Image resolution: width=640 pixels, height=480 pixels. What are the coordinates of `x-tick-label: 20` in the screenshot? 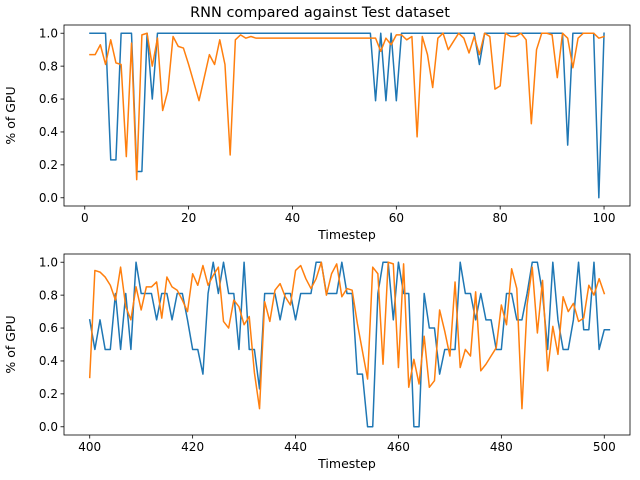 It's located at (188, 218).